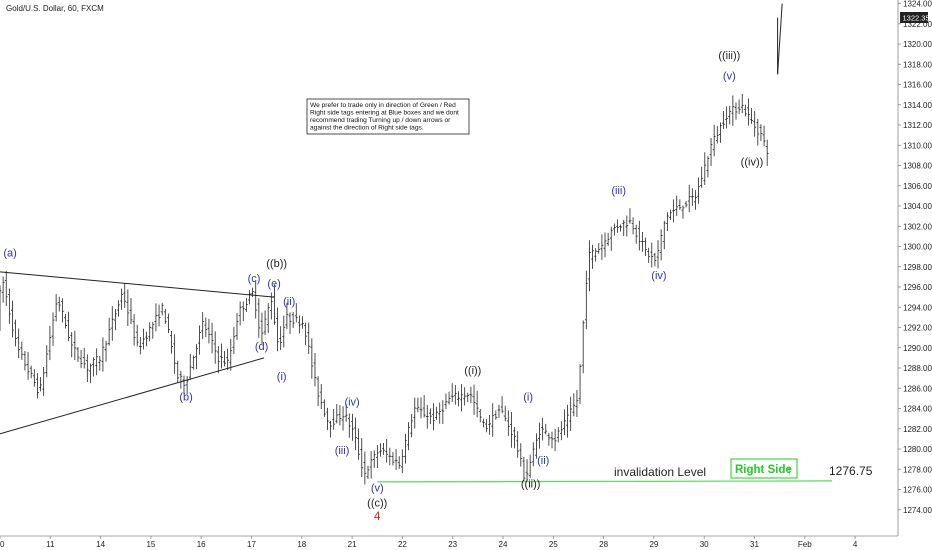  What do you see at coordinates (729, 76) in the screenshot?
I see `wave-label: (v)` at bounding box center [729, 76].